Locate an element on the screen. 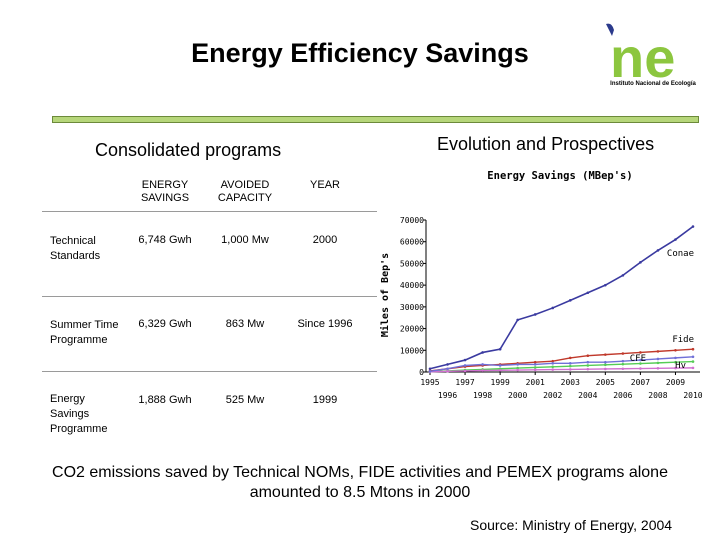 Image resolution: width=720 pixels, height=540 pixels. series-label-conae: Conae is located at coordinates (680, 254).